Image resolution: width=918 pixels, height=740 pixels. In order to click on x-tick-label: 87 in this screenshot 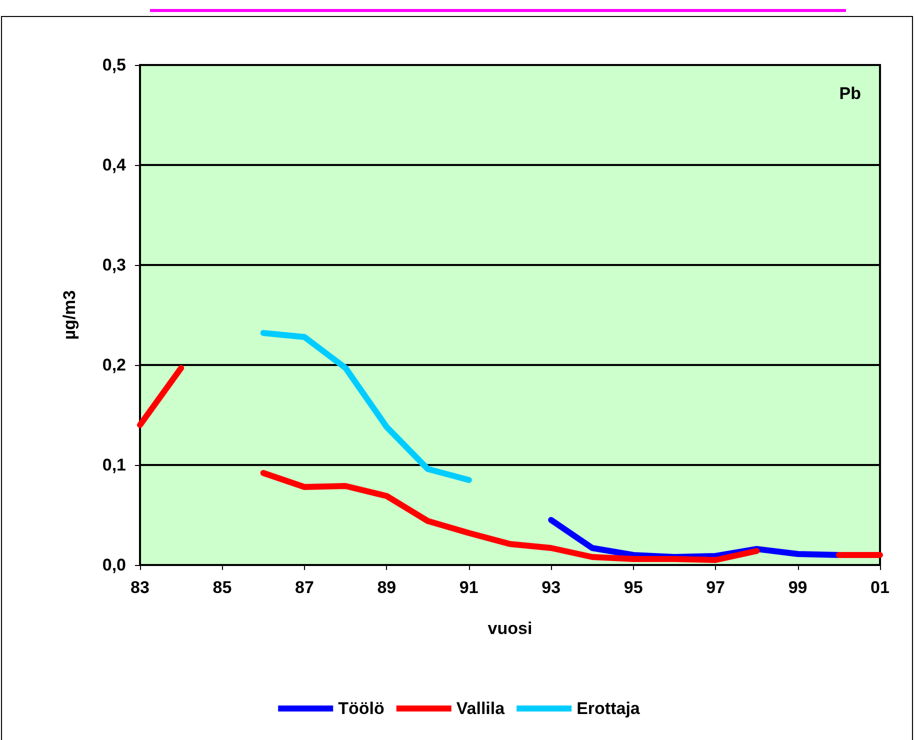, I will do `click(304, 587)`.